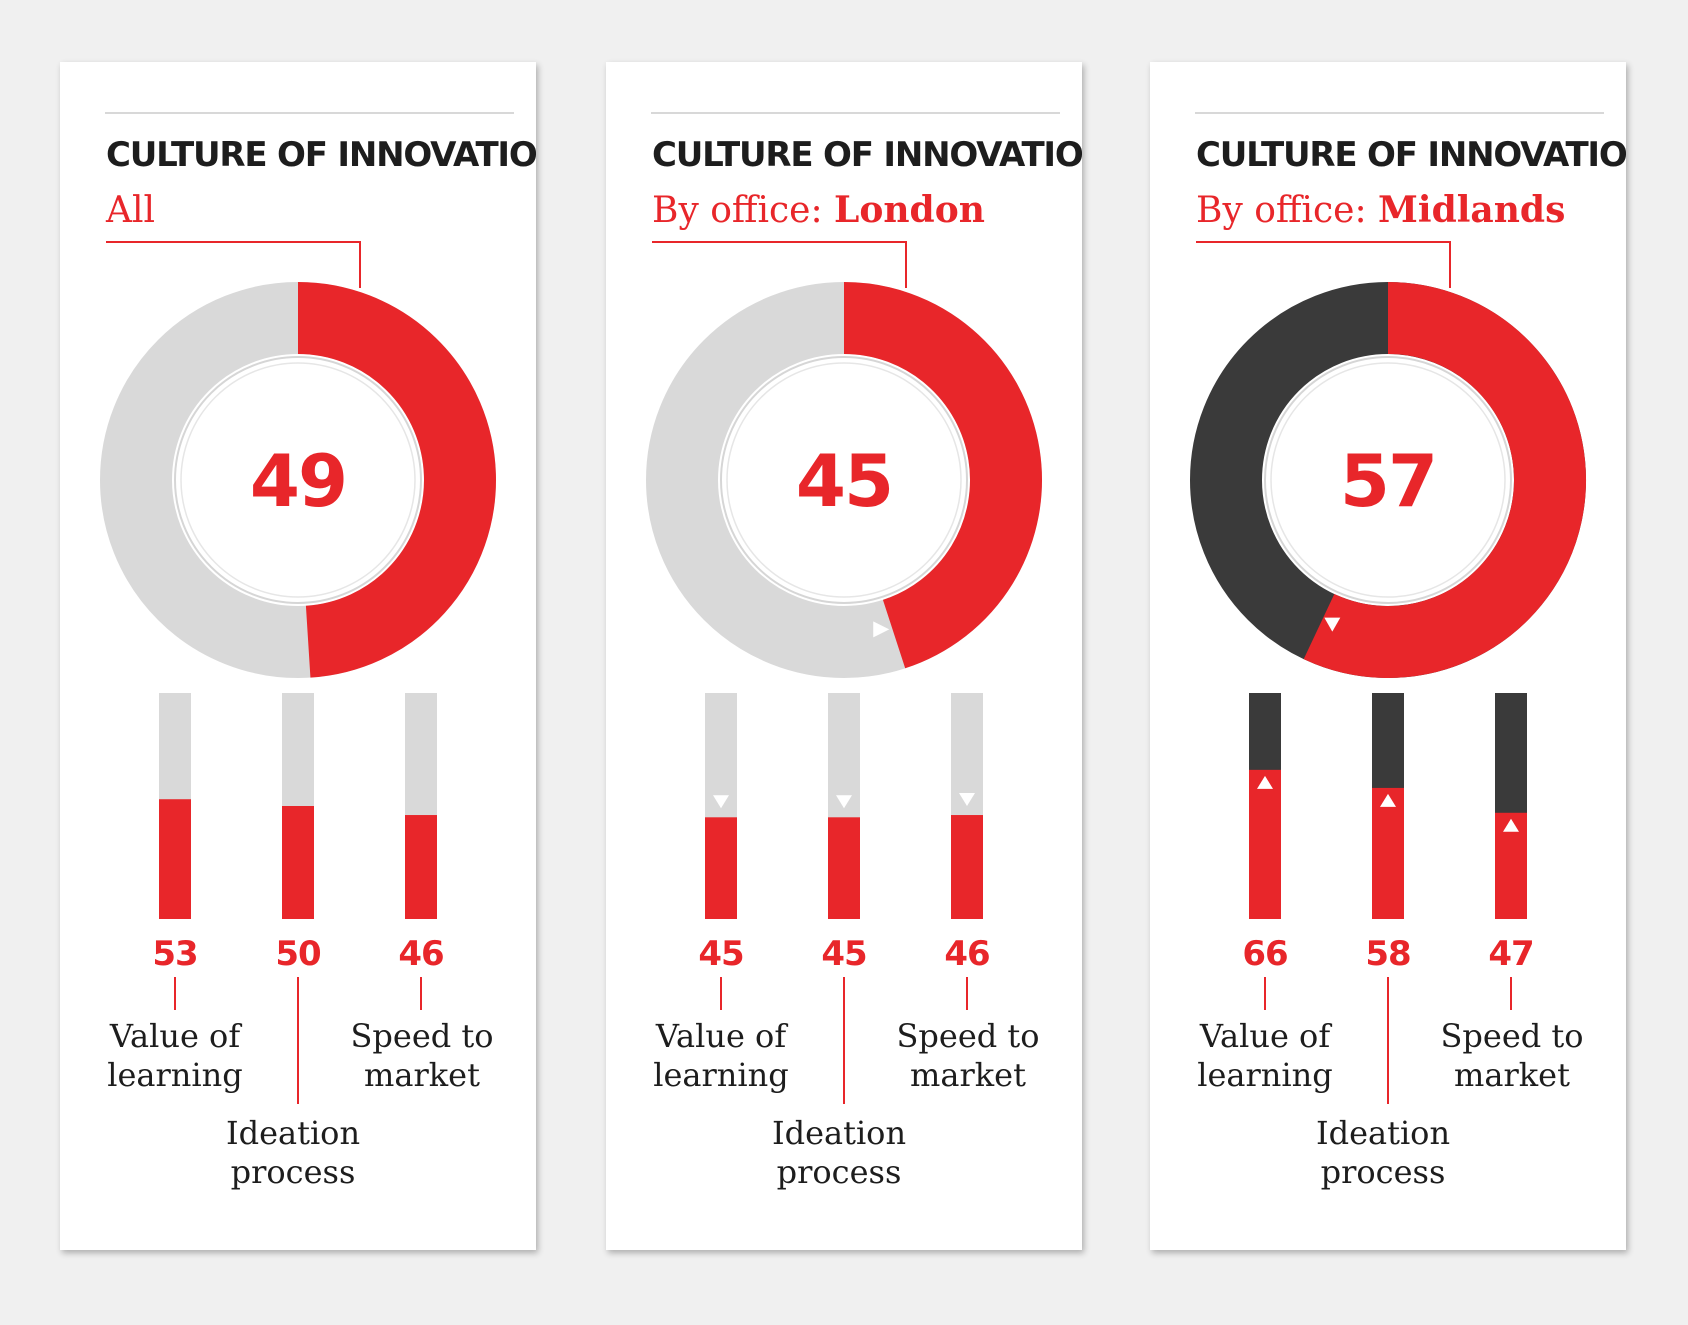 The image size is (1688, 1325). What do you see at coordinates (298, 954) in the screenshot?
I see `bar-value-ideation-process: 50` at bounding box center [298, 954].